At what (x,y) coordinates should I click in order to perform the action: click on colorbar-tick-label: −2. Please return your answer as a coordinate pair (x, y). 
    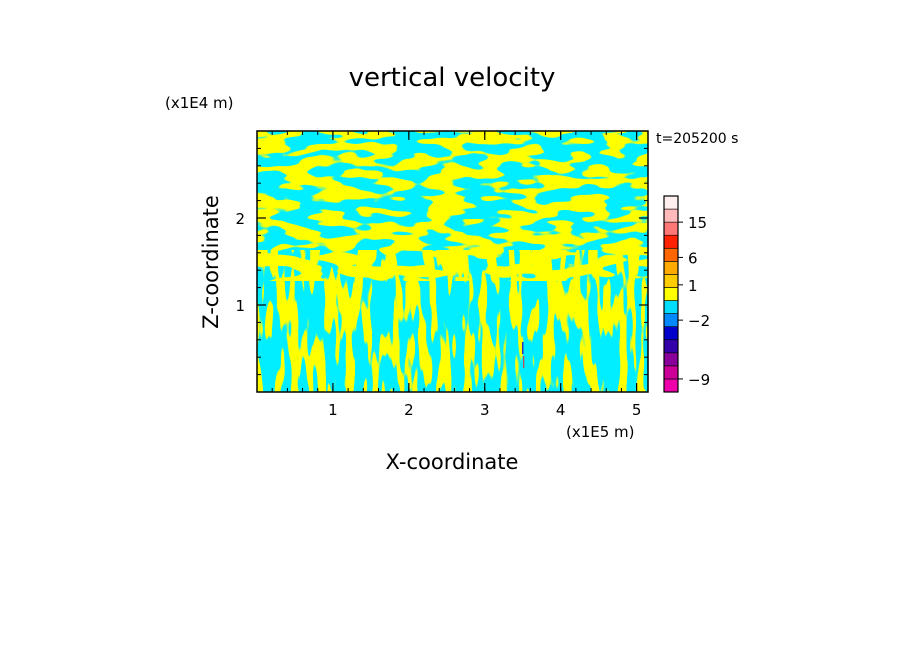
    Looking at the image, I should click on (699, 321).